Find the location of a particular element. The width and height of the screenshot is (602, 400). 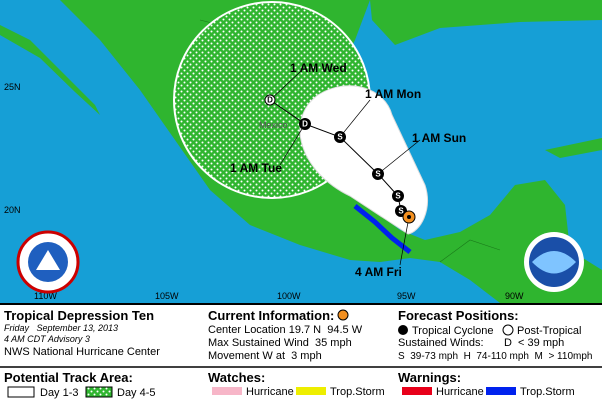

track-title: Potential Track Area: is located at coordinates (68, 377).